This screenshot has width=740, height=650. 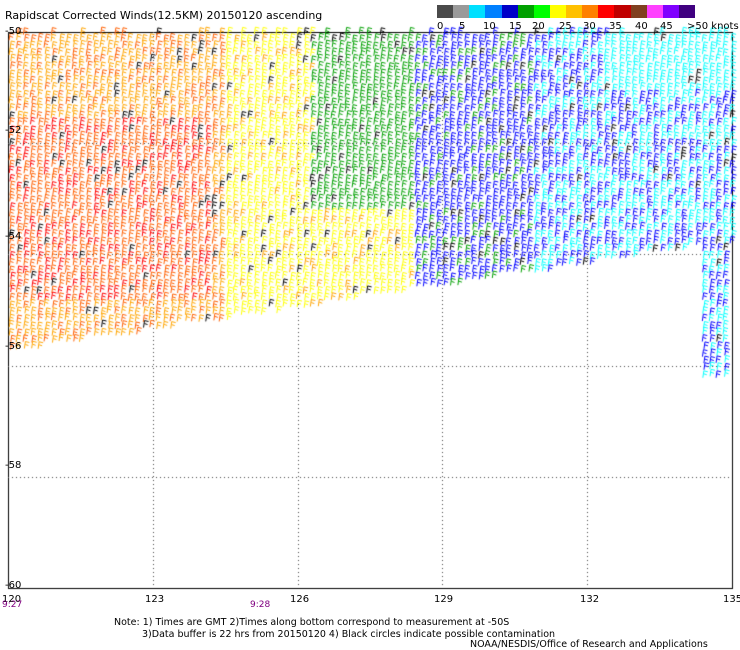 What do you see at coordinates (440, 26) in the screenshot?
I see `legend-label: 0` at bounding box center [440, 26].